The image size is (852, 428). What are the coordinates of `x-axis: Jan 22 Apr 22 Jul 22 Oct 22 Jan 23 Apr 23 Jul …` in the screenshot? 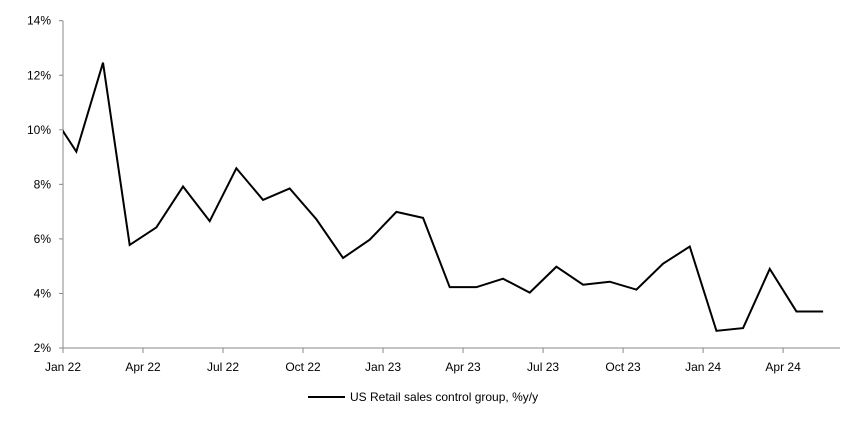 It's located at (442, 361).